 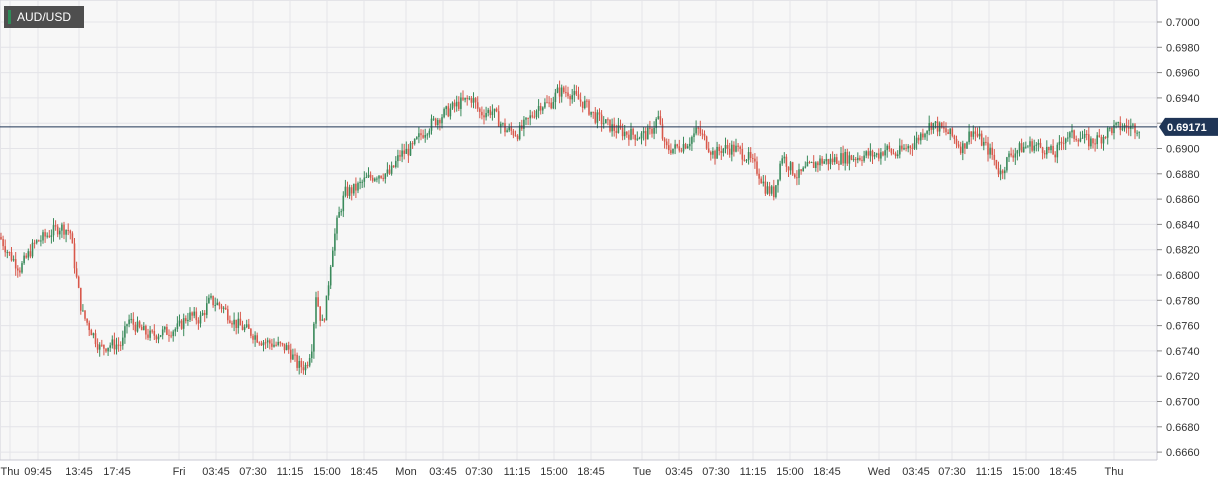 I want to click on x-tick-label: 07:30, so click(x=716, y=472).